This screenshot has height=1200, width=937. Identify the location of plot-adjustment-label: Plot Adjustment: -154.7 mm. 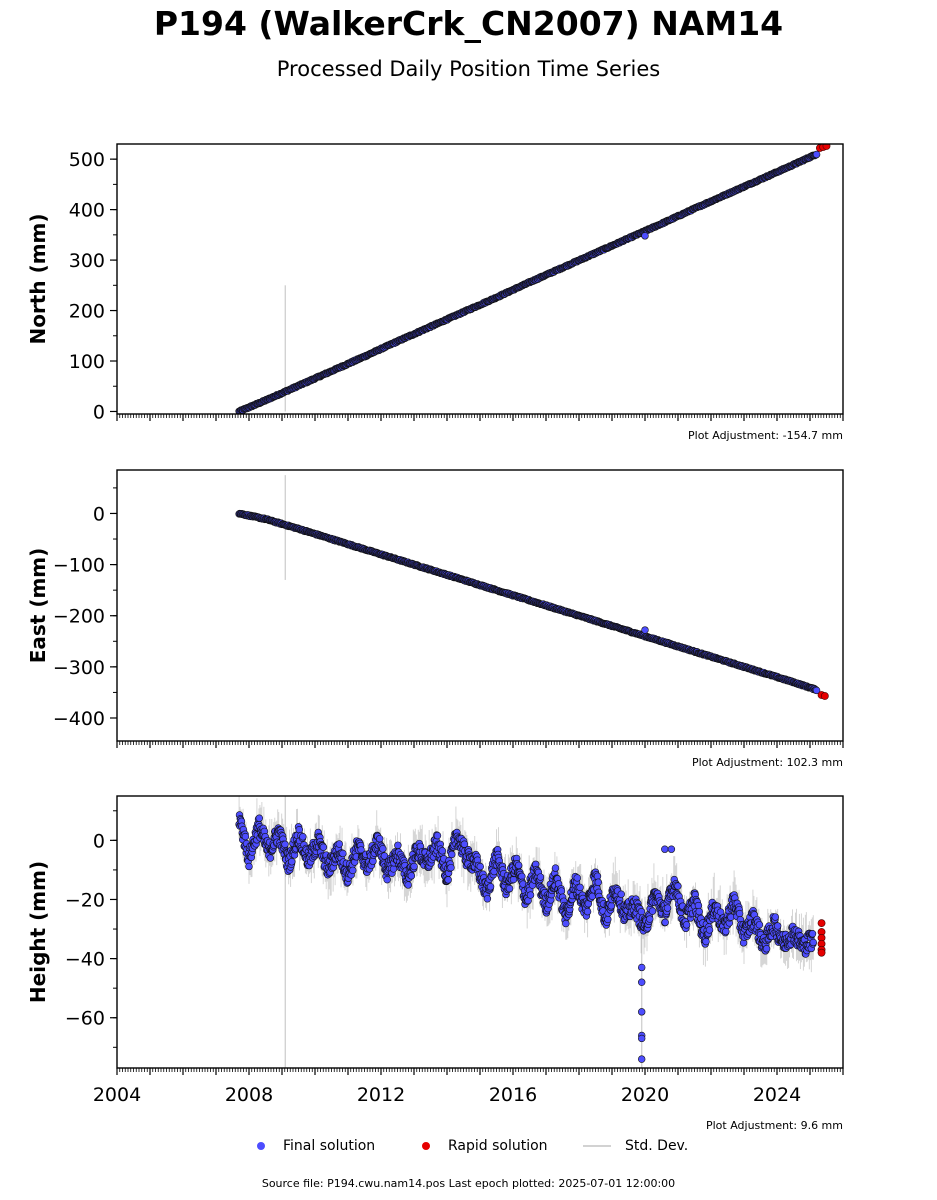
(765, 435).